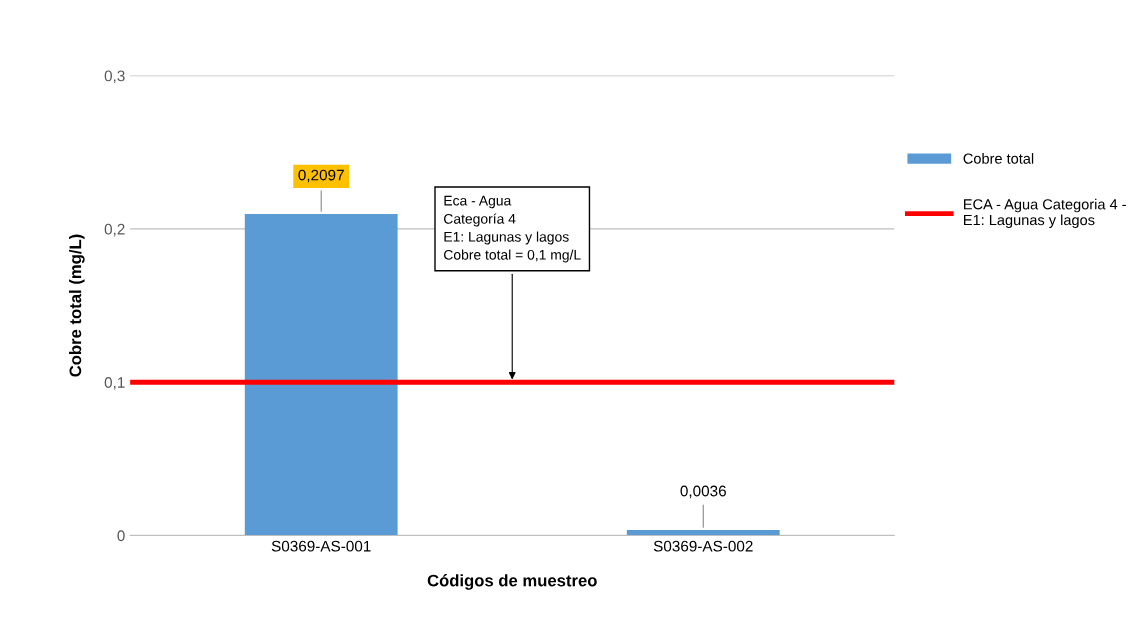 The width and height of the screenshot is (1132, 630). What do you see at coordinates (321, 176) in the screenshot?
I see `data-label: 0,2097` at bounding box center [321, 176].